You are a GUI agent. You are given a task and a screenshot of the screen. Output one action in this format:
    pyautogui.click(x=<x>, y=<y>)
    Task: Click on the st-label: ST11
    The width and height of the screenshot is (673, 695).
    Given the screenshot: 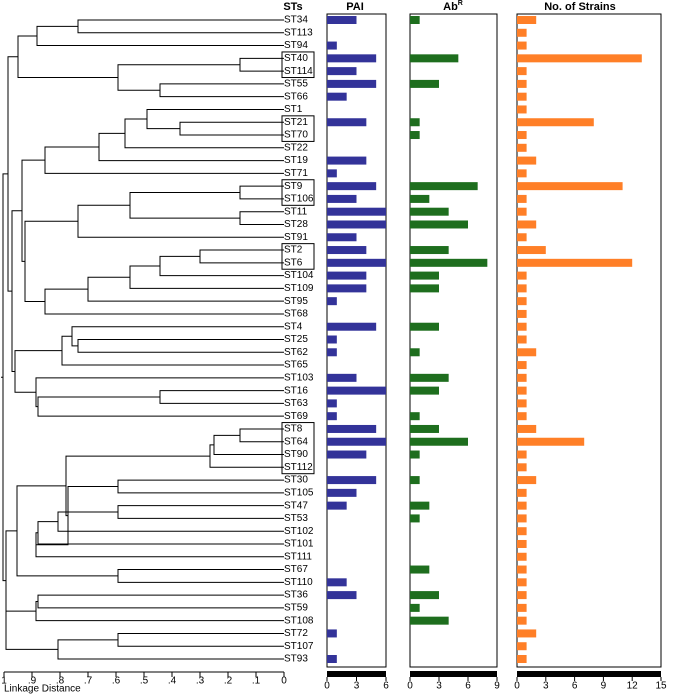 What is the action you would take?
    pyautogui.click(x=296, y=211)
    